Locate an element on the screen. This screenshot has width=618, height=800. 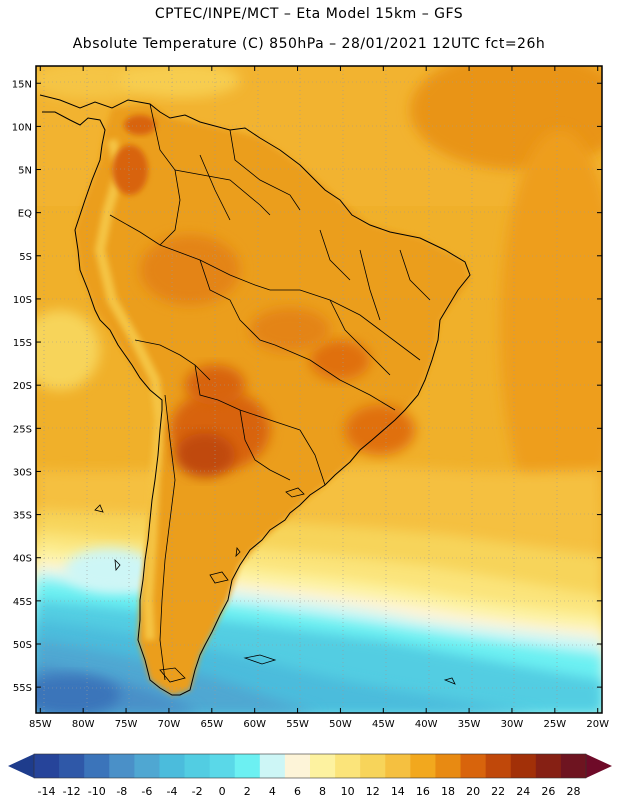
lon-tick-label: 20W is located at coordinates (597, 724).